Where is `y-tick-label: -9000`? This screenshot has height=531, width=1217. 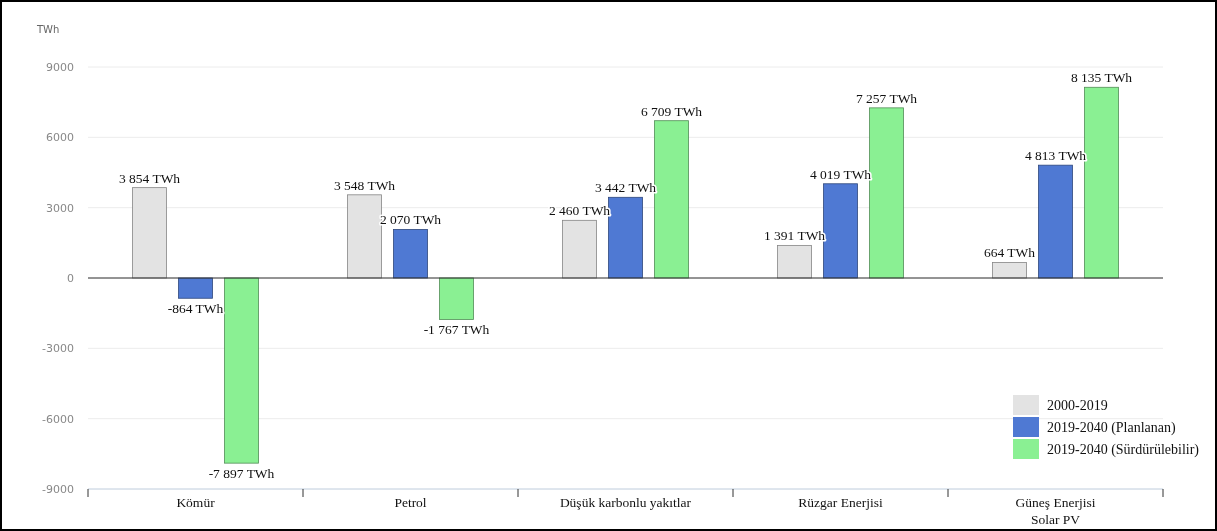
y-tick-label: -9000 is located at coordinates (58, 489).